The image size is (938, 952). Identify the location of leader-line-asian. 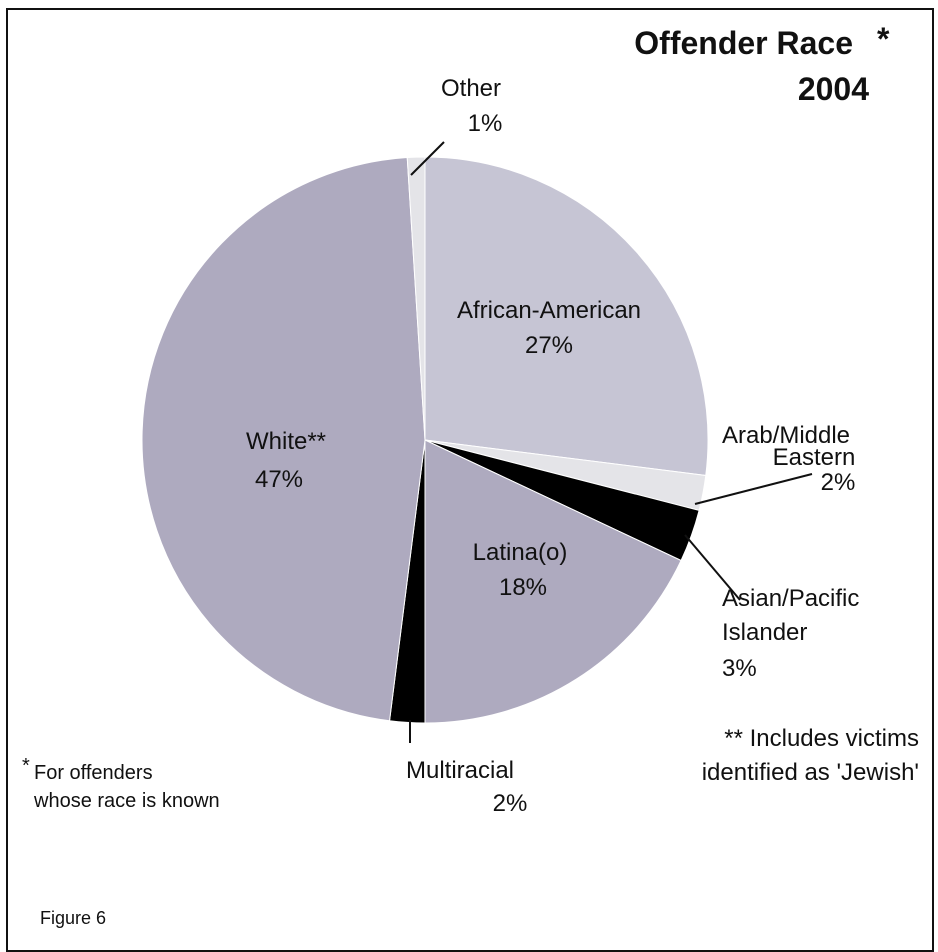
(712, 567).